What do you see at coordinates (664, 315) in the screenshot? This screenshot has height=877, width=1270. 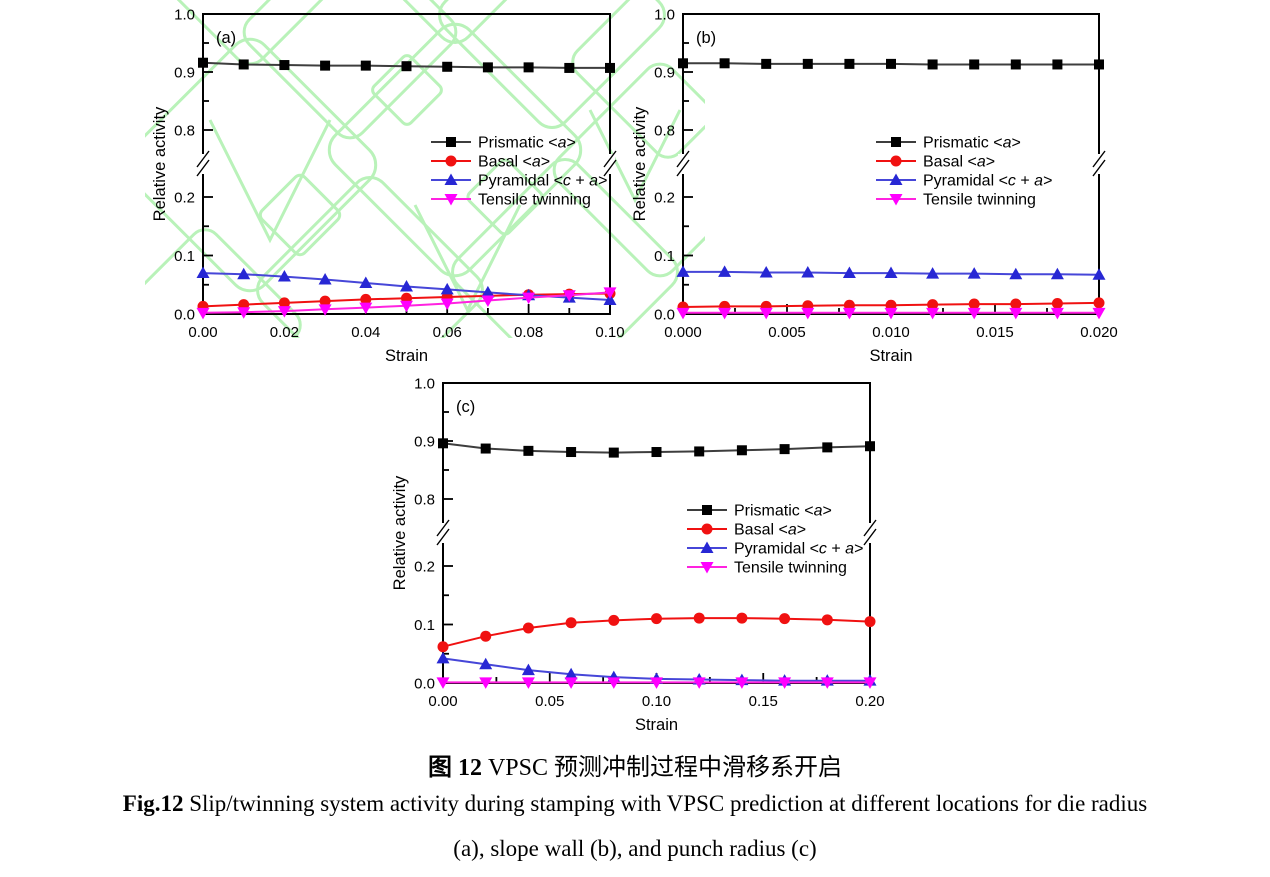 I see `y-tick-label: 0.0` at bounding box center [664, 315].